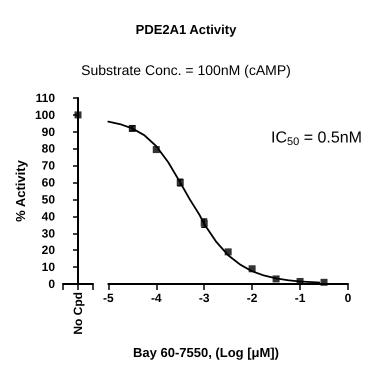 The image size is (372, 389). What do you see at coordinates (46, 98) in the screenshot?
I see `y-tick-label: 110` at bounding box center [46, 98].